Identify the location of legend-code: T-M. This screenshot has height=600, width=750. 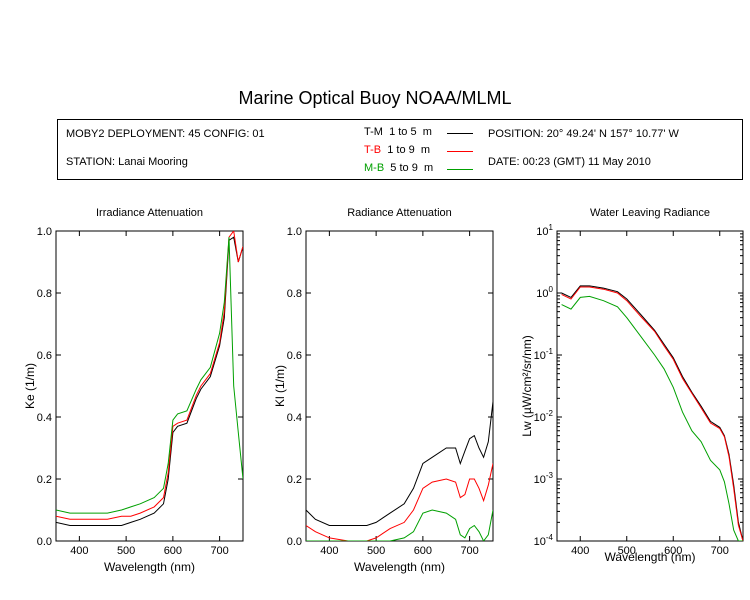
(373, 132).